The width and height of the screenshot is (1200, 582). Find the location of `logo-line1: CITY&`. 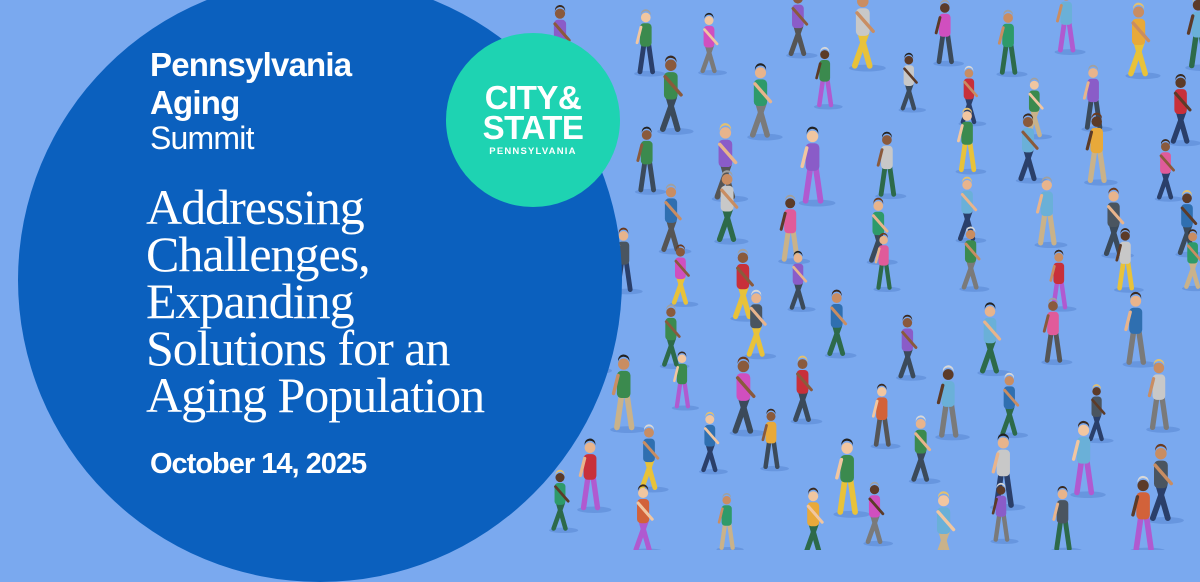

logo-line1: CITY& is located at coordinates (533, 97).